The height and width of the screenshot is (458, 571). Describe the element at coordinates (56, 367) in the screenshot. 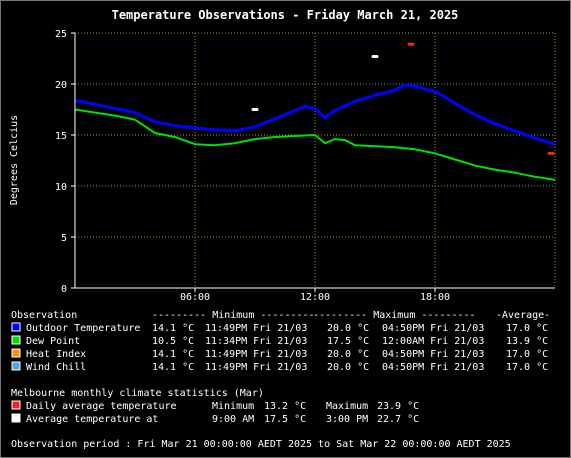

I see `table-row-name: Wind Chill` at that location.